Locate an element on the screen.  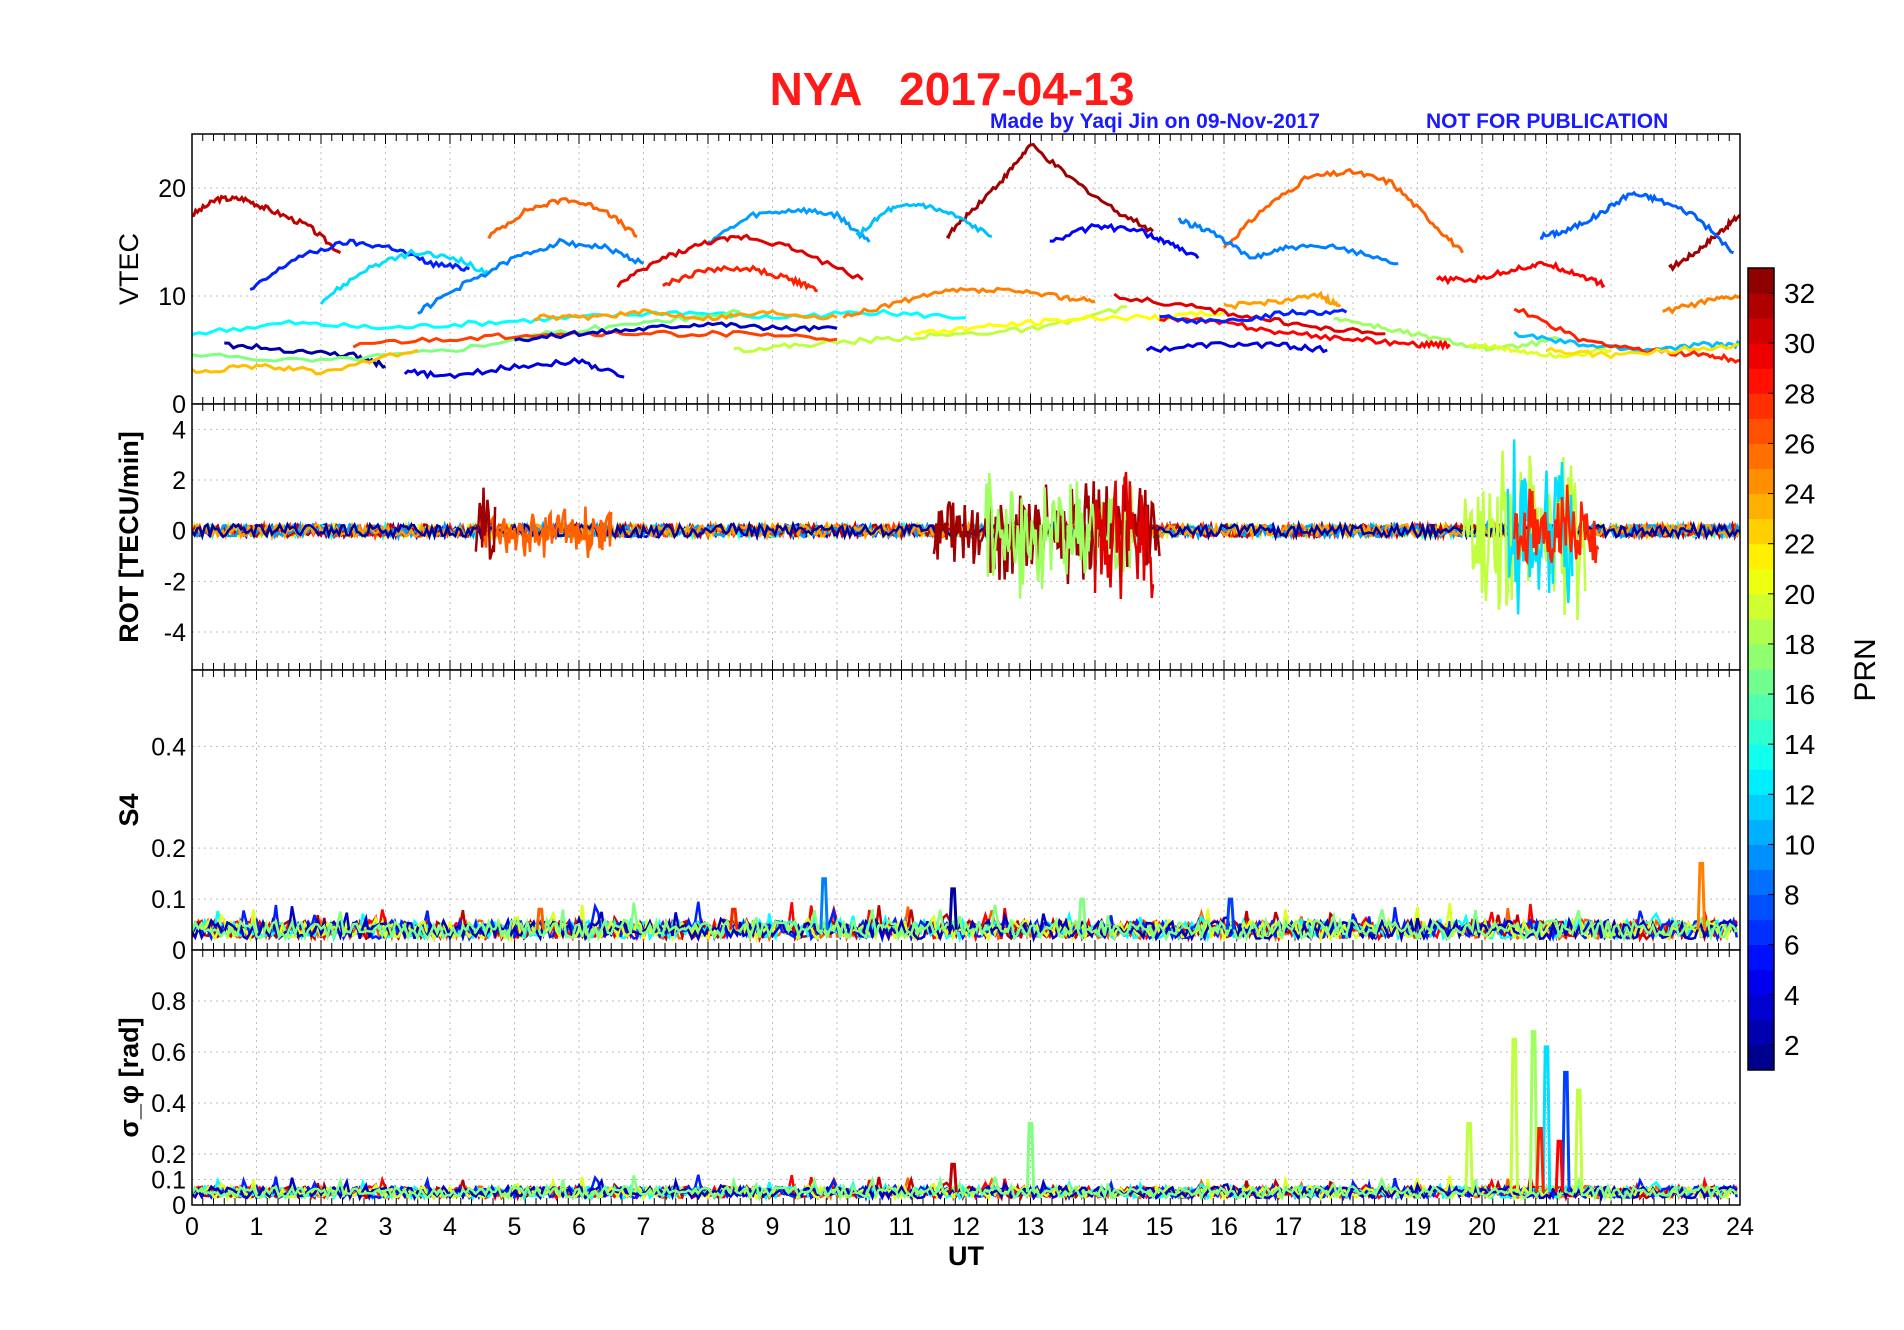
colorbar-tick-label: 32 is located at coordinates (1799, 293).